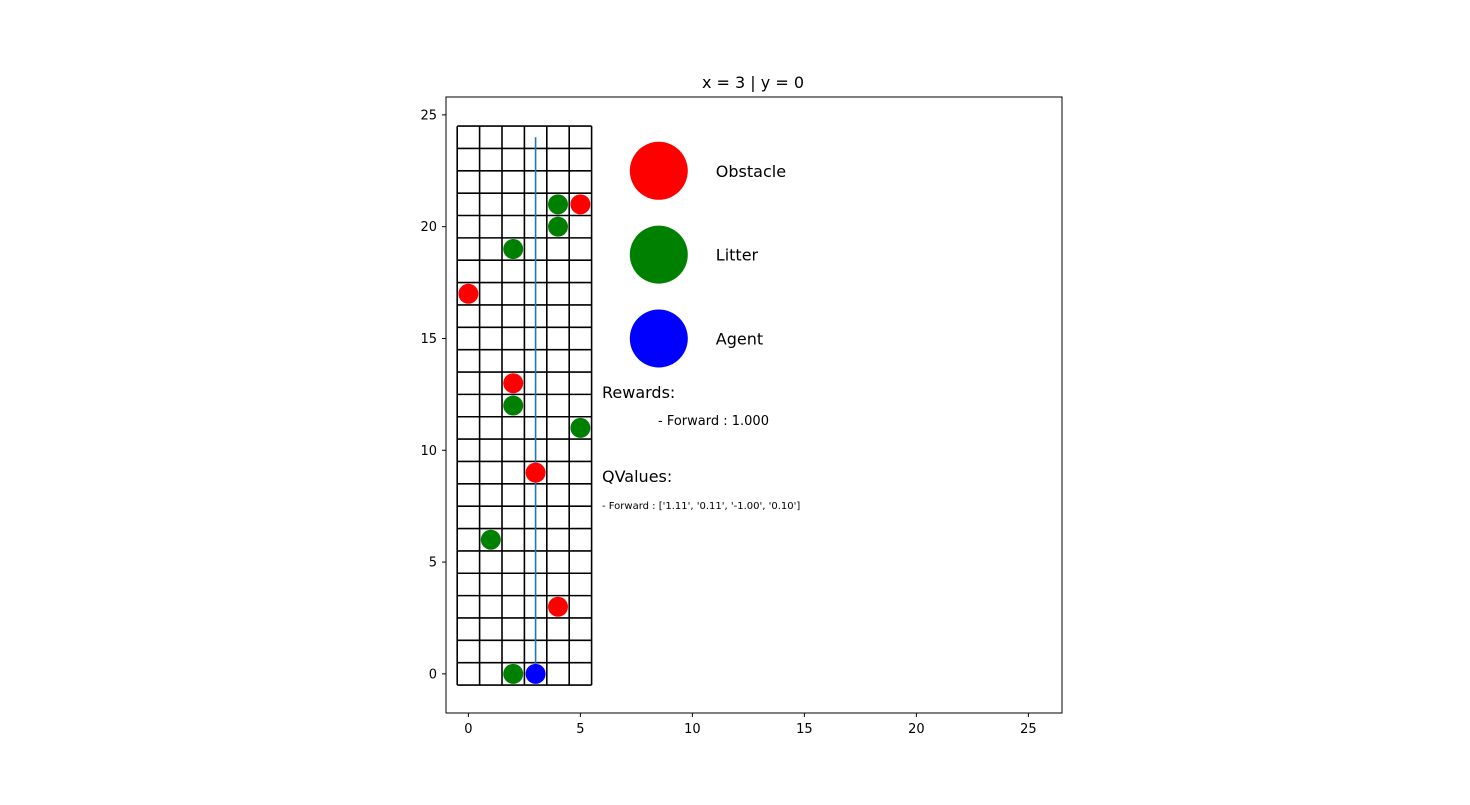 The height and width of the screenshot is (805, 1470). I want to click on legend-agent-label: Agent, so click(739, 338).